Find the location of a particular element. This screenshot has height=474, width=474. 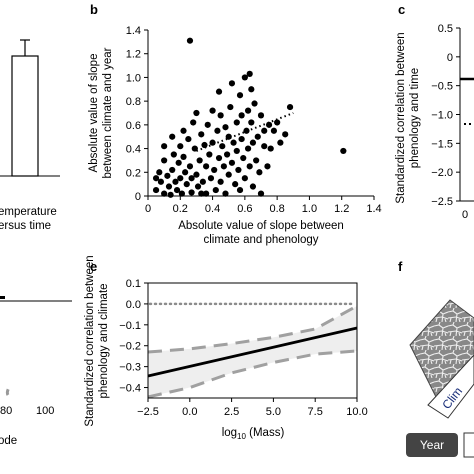

panel-b-xlabel-line1: Absolute value of slope between is located at coordinates (261, 226).